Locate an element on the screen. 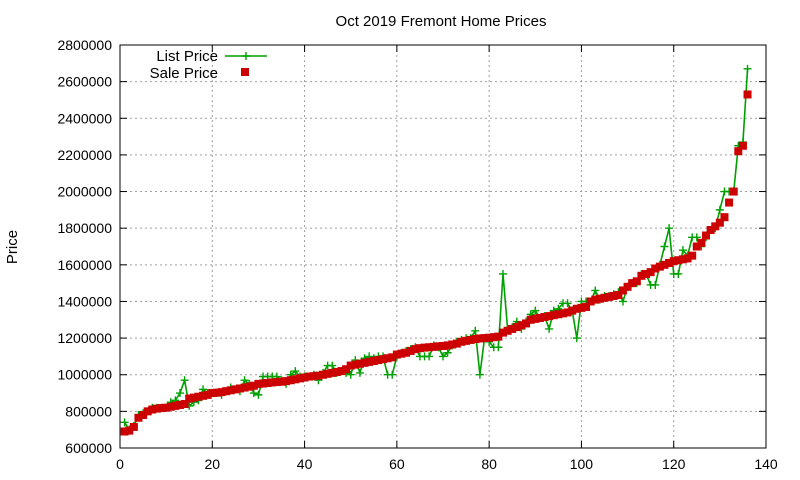 This screenshot has width=800, height=480. x-tick-label: 120 is located at coordinates (674, 464).